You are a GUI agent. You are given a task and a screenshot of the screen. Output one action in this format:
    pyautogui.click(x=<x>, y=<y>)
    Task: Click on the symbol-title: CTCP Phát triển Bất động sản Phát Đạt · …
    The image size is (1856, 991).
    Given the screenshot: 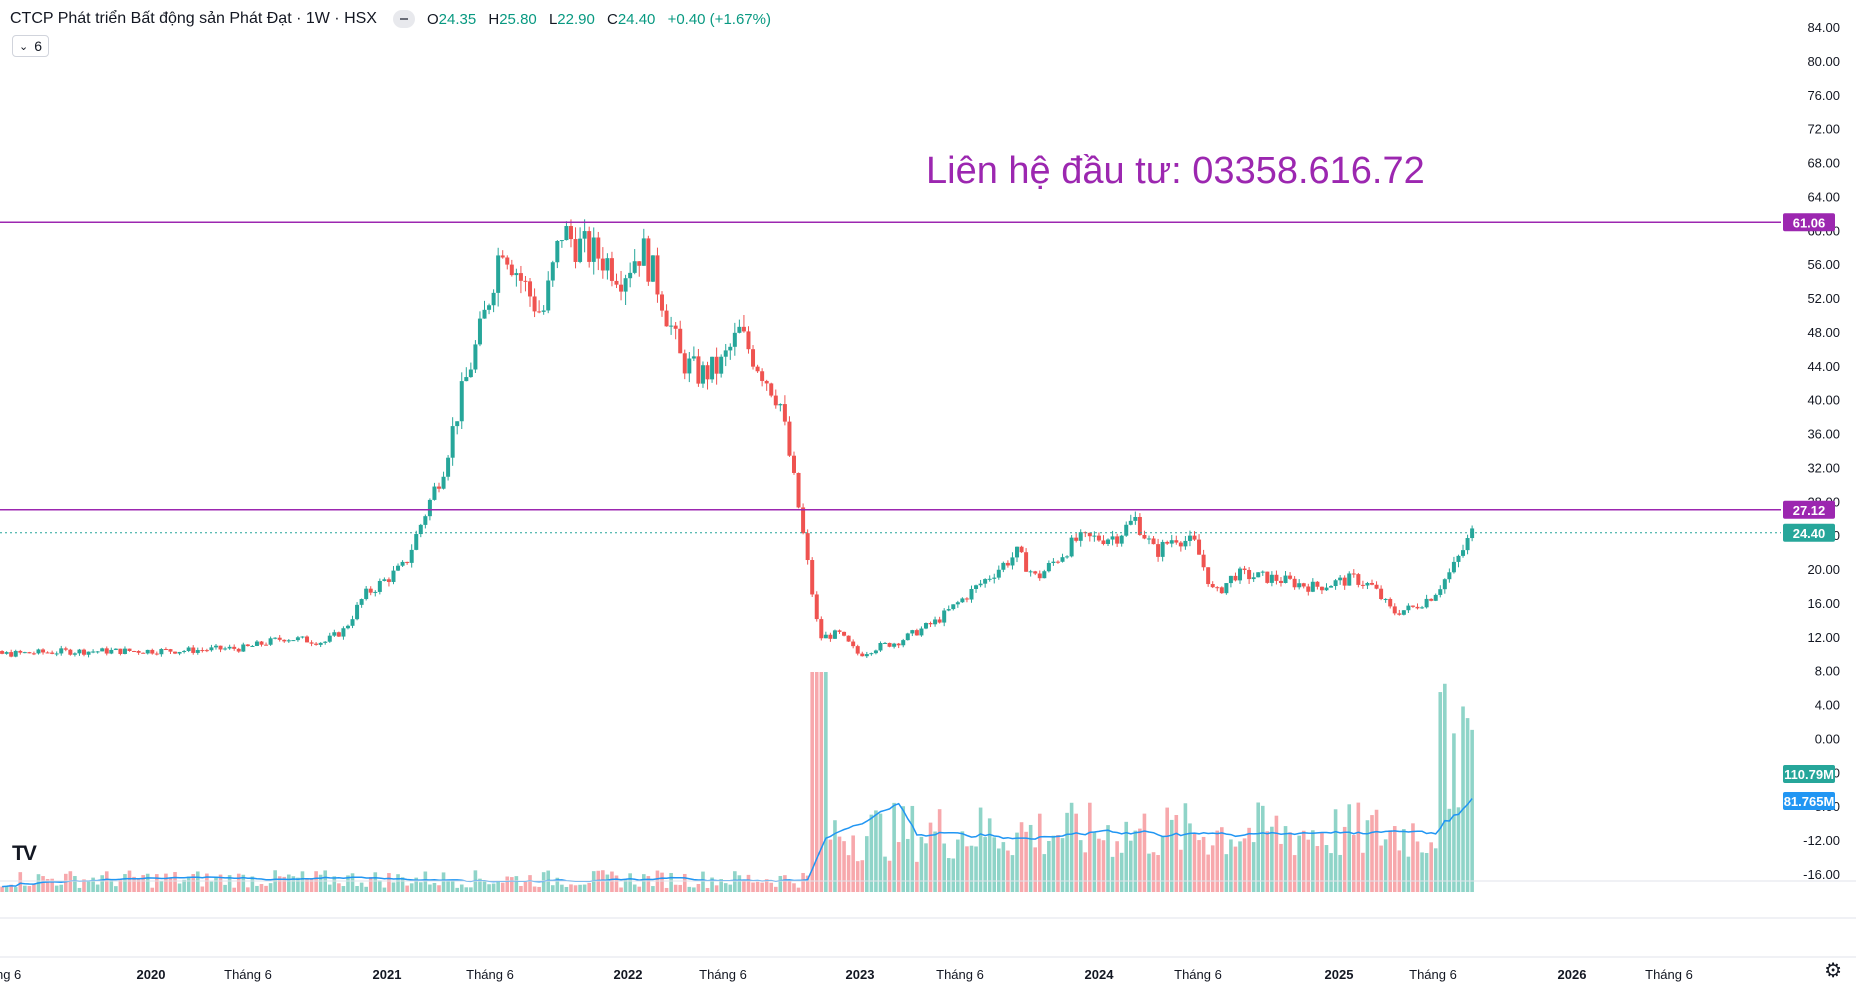 What is the action you would take?
    pyautogui.click(x=193, y=18)
    